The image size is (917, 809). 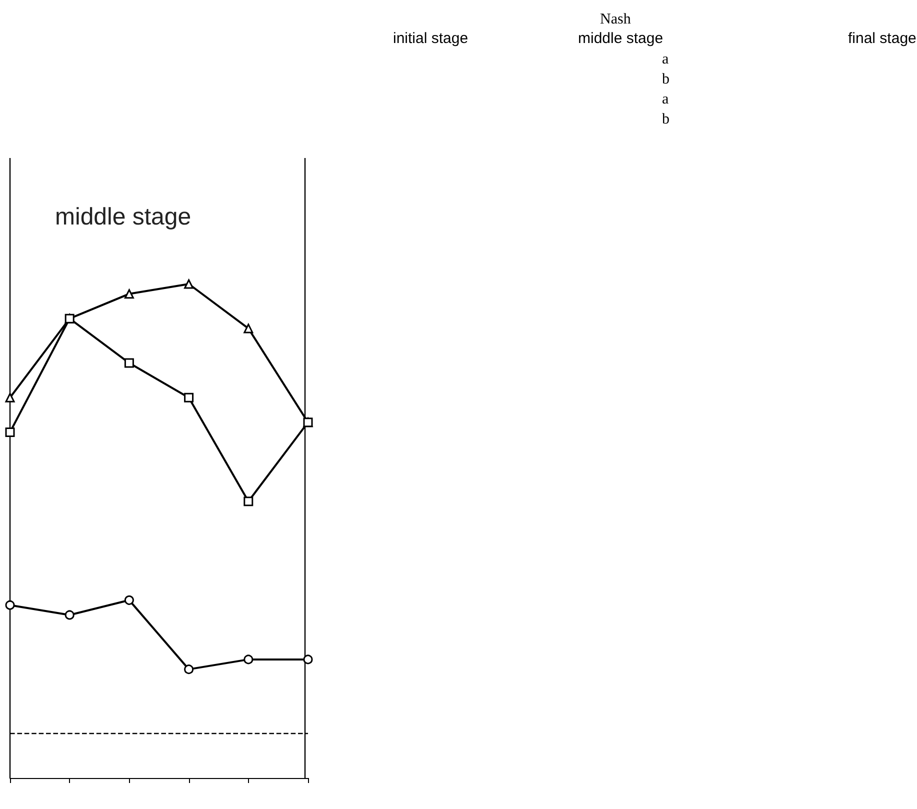 I want to click on chart-title: middle stage, so click(x=123, y=217).